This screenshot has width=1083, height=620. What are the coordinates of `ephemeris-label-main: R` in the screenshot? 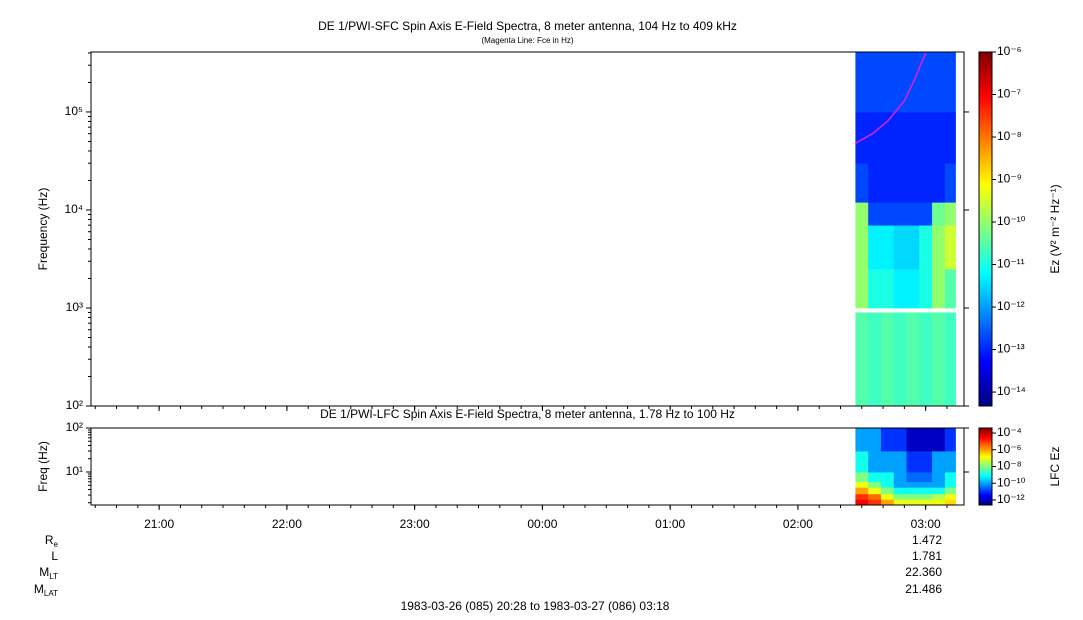 It's located at (49, 540).